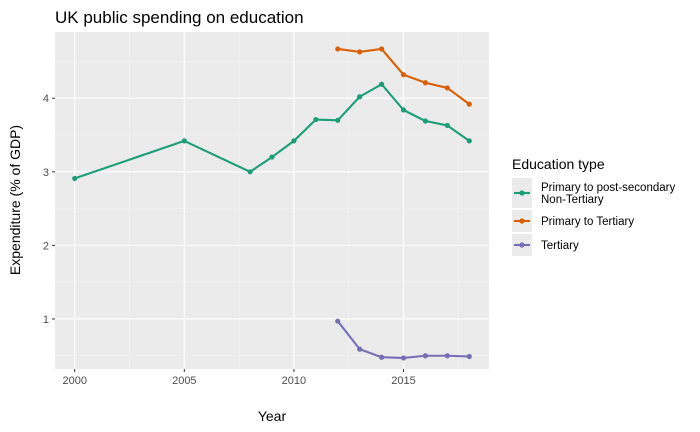  What do you see at coordinates (184, 381) in the screenshot?
I see `x-tick-label: 2005` at bounding box center [184, 381].